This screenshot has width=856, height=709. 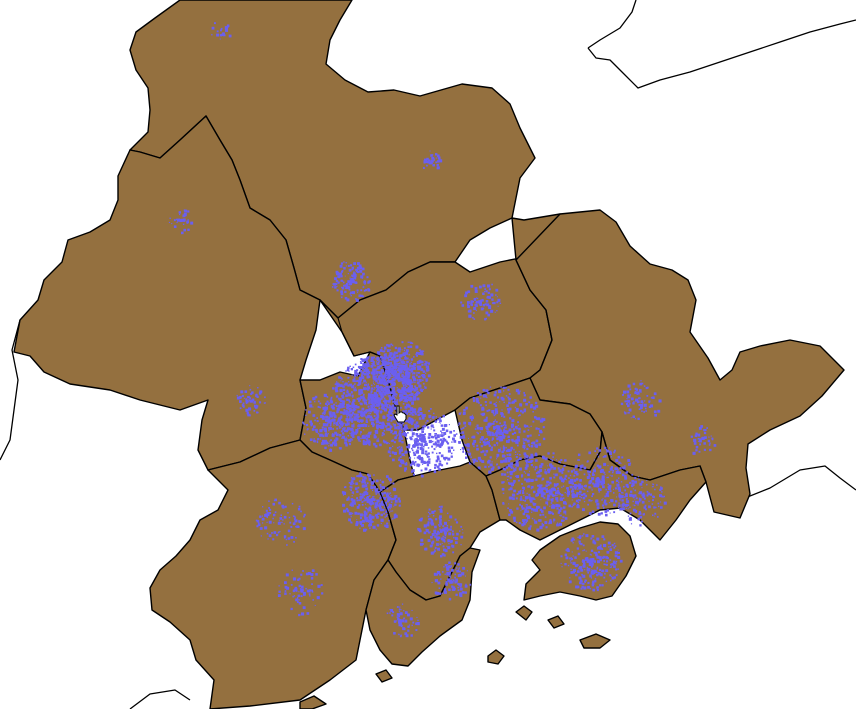 I want to click on southwest-district, so click(x=273, y=574).